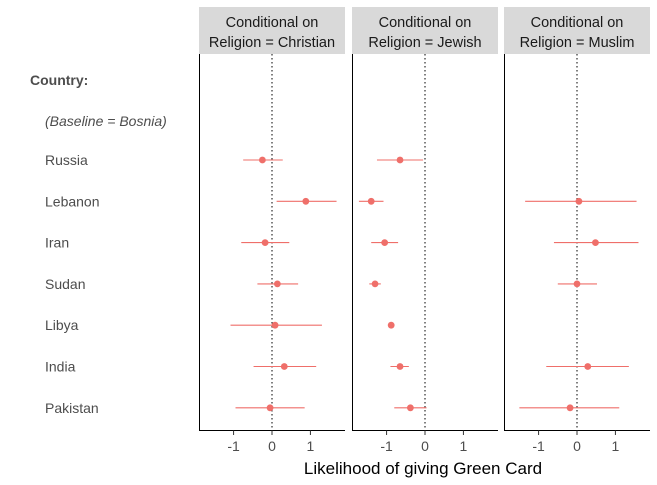 This screenshot has height=485, width=657. What do you see at coordinates (72, 408) in the screenshot?
I see `row-label-pakistan: Pakistan` at bounding box center [72, 408].